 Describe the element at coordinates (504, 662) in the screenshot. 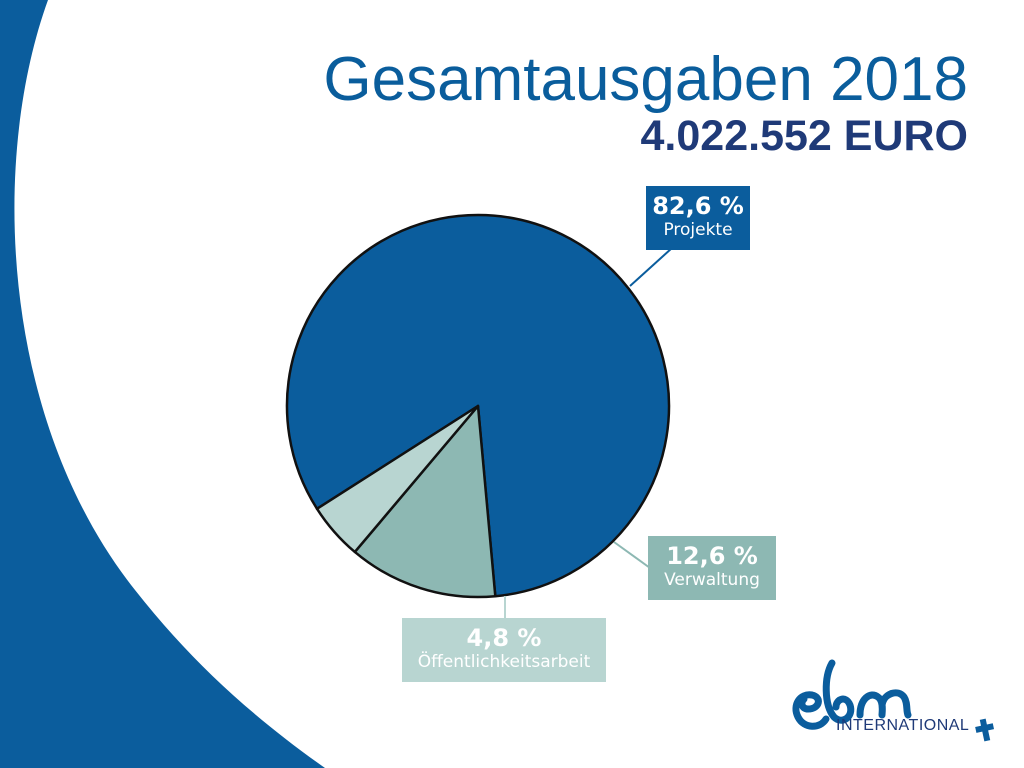

I see `category-label-oeffentlichkeitsarbeit: Öffentlichkeitsarbeit` at that location.